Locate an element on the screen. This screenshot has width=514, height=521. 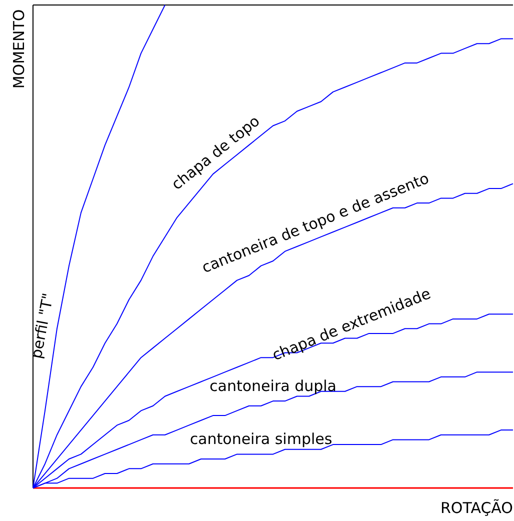
text: perfil "T" is located at coordinates (42, 326).